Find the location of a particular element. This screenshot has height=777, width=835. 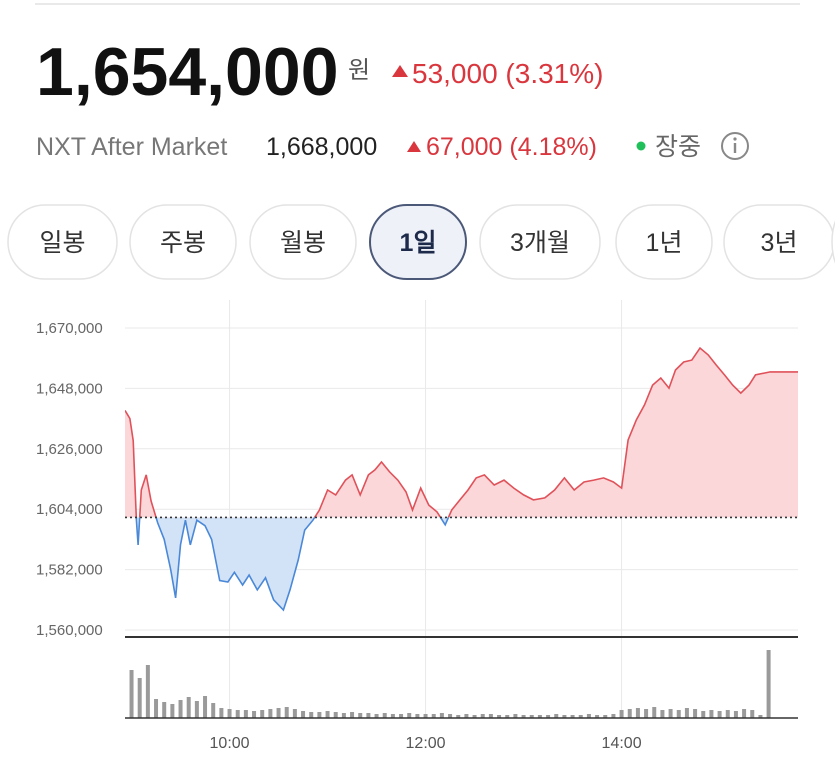

tab: 주봉 is located at coordinates (183, 242).